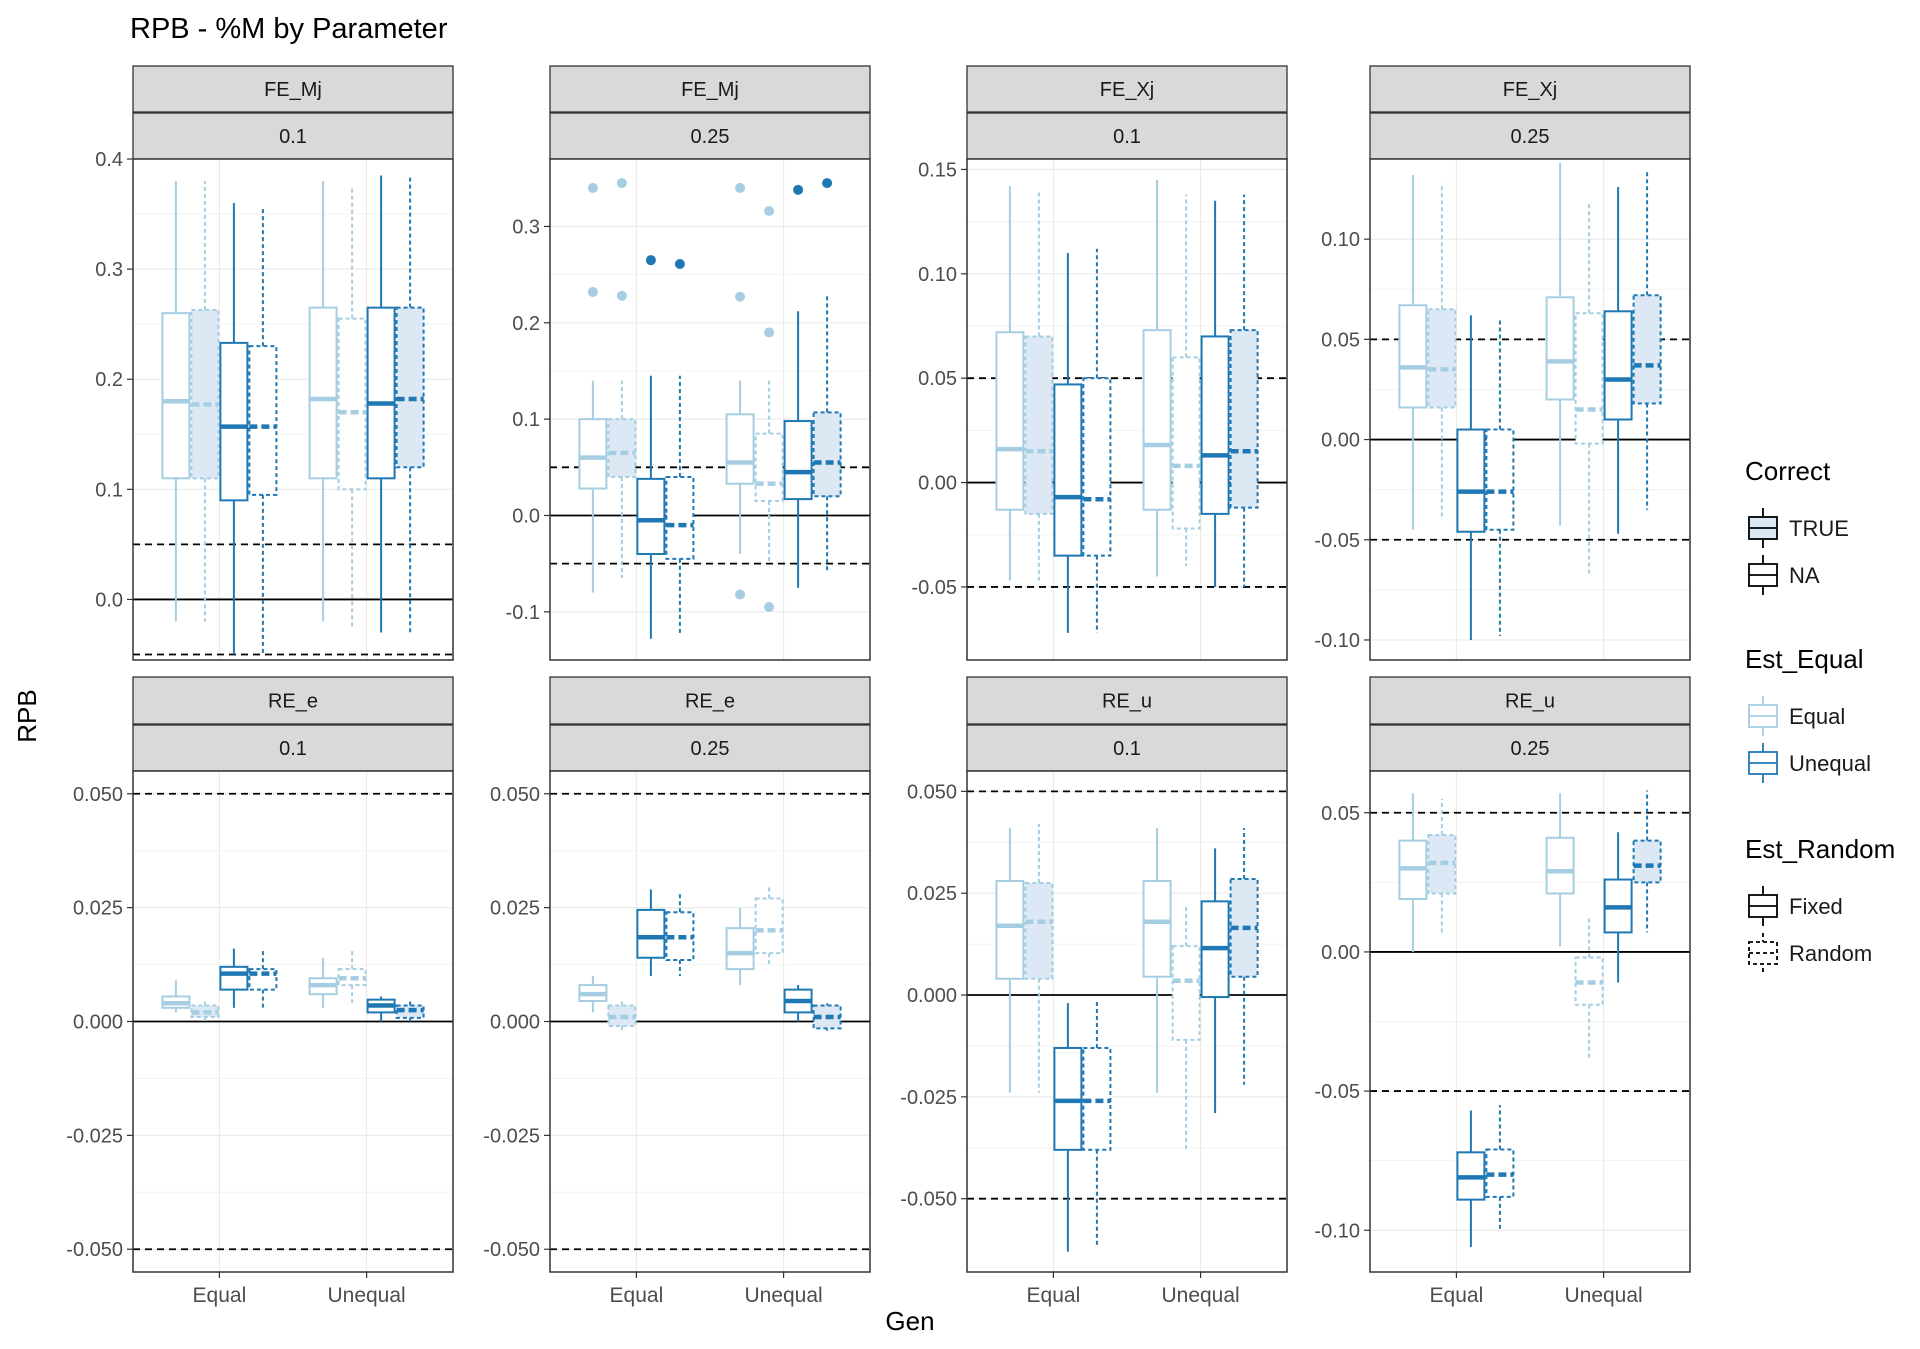  Describe the element at coordinates (1471, 477) in the screenshot. I see `box-equal-unequal-fixed` at that location.